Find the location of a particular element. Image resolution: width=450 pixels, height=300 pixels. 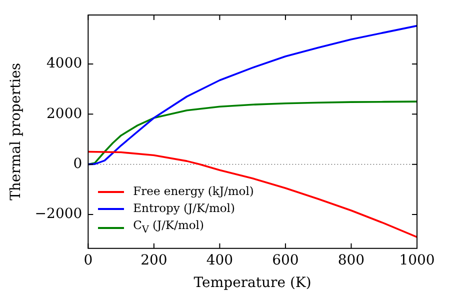

x-tick-label: 1000 is located at coordinates (417, 260).